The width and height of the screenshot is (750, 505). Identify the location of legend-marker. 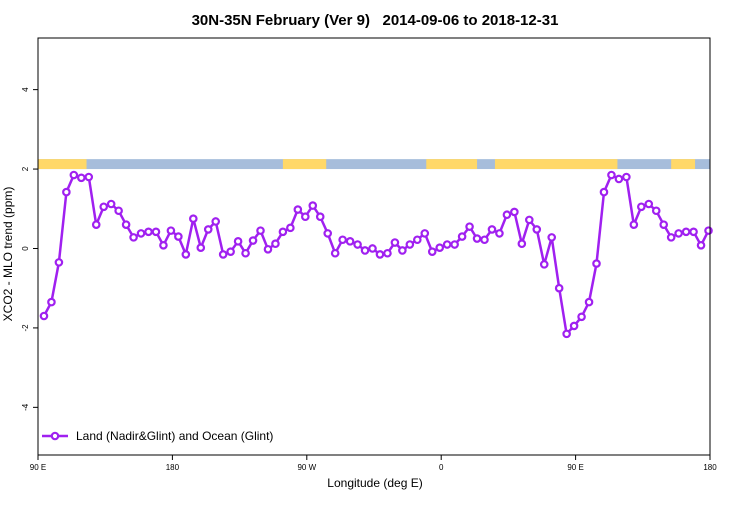
(55, 436).